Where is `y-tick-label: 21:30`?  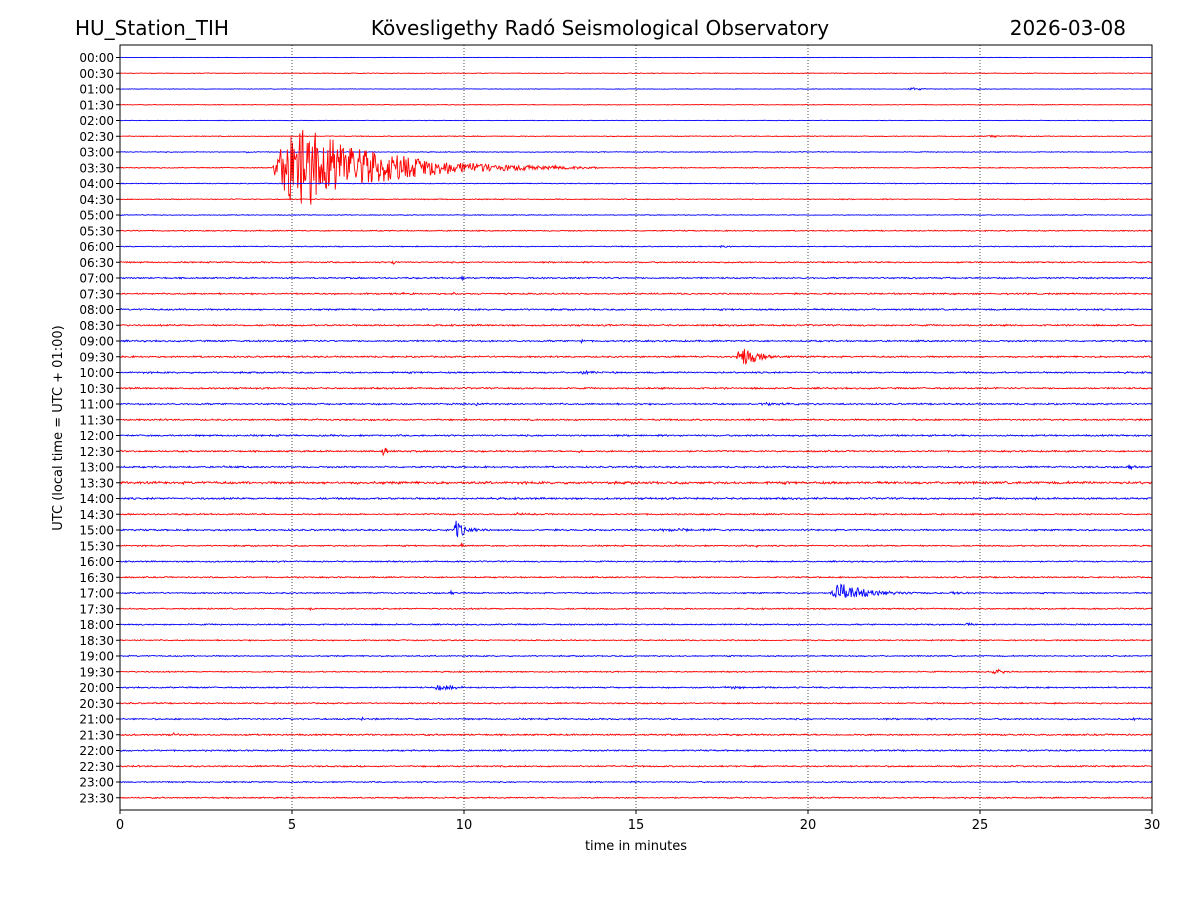 y-tick-label: 21:30 is located at coordinates (96, 735).